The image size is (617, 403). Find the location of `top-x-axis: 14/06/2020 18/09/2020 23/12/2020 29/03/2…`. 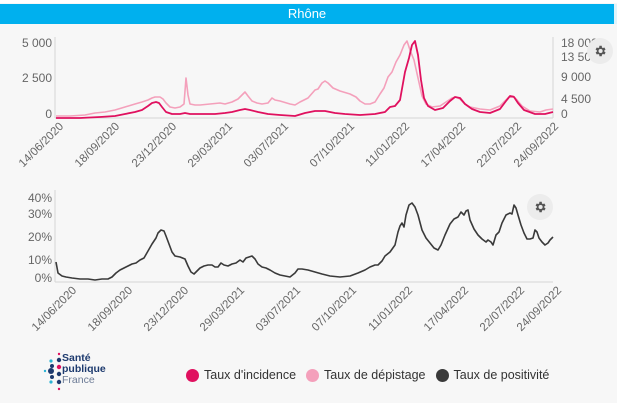

top-x-axis: 14/06/2020 18/09/2020 23/12/2020 29/03/2… is located at coordinates (289, 145).